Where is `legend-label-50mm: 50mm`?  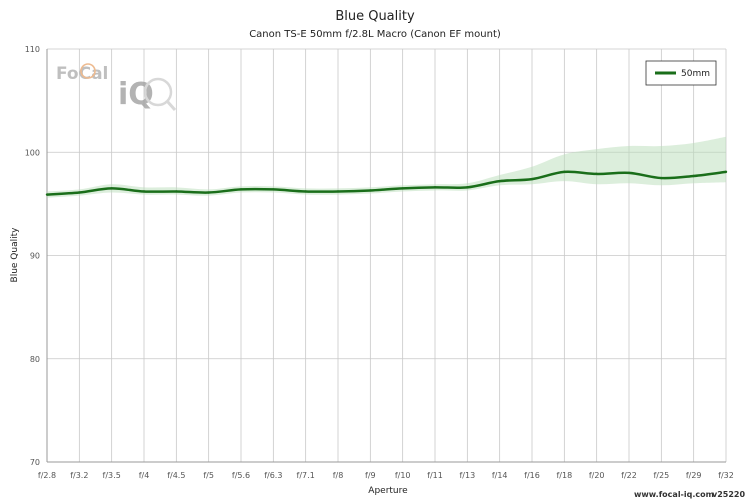
legend-label-50mm: 50mm is located at coordinates (695, 74).